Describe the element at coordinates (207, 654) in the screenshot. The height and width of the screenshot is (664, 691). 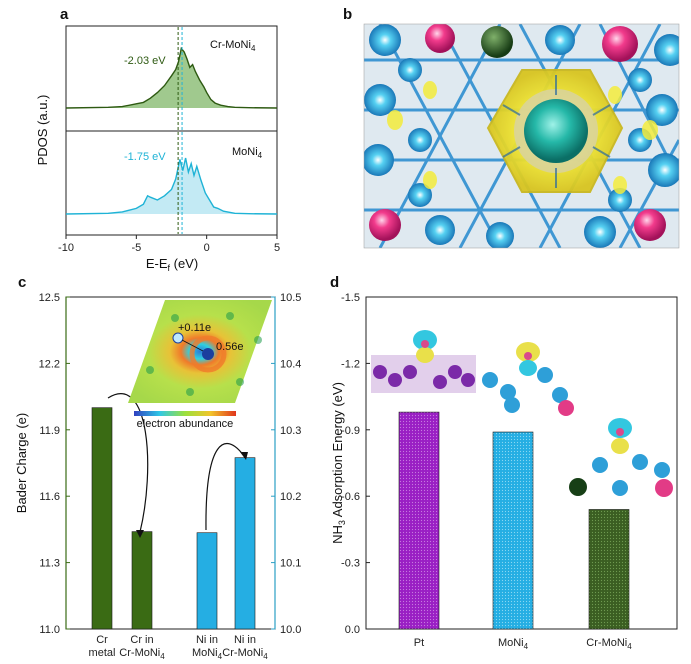
I see `bader-x-label-2-line2: MoNi4` at that location.